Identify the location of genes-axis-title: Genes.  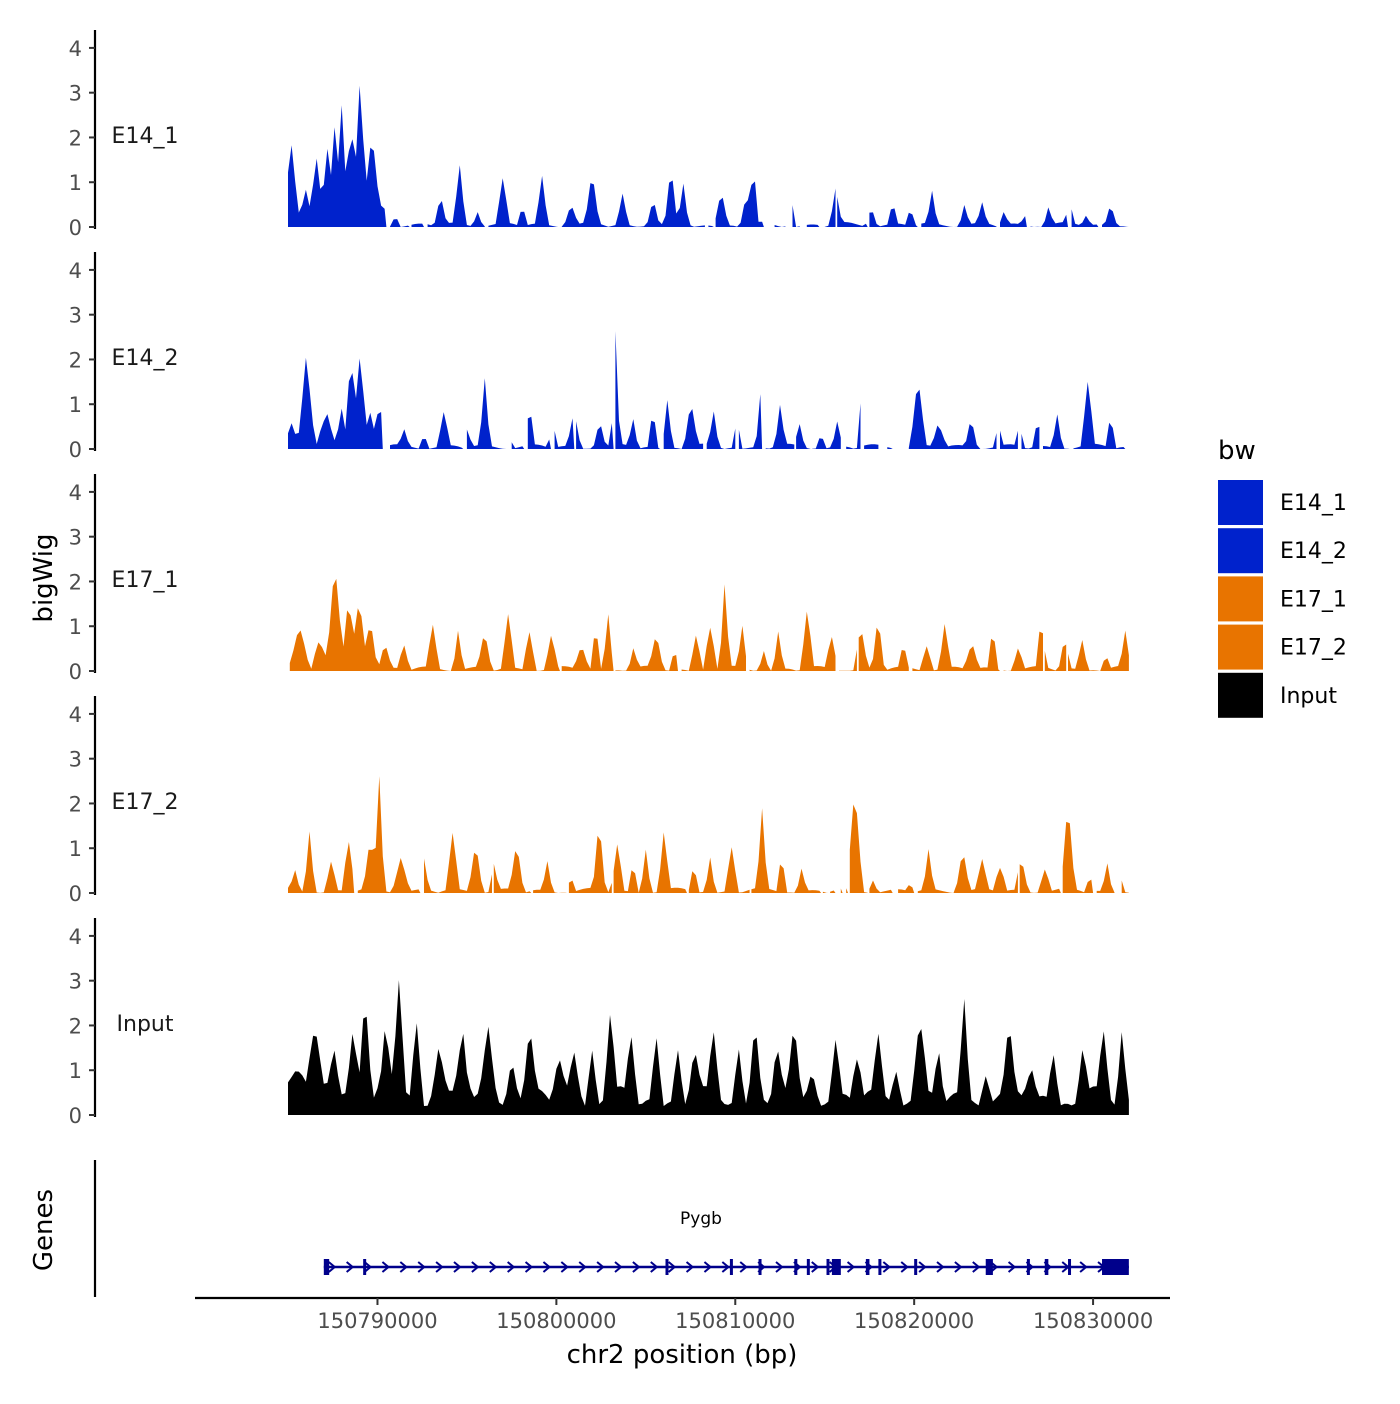
(44, 1230).